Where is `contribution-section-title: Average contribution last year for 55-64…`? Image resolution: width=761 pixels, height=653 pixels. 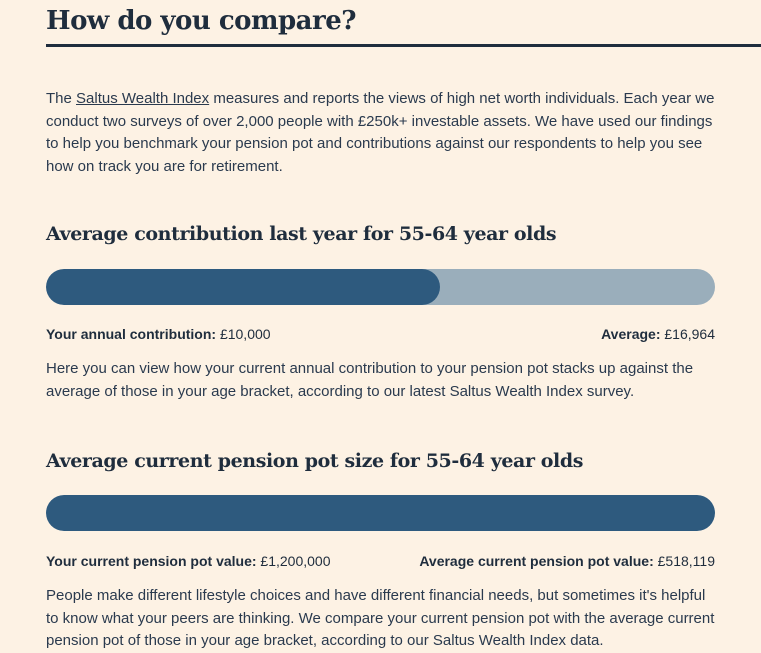 contribution-section-title: Average contribution last year for 55-64… is located at coordinates (301, 234).